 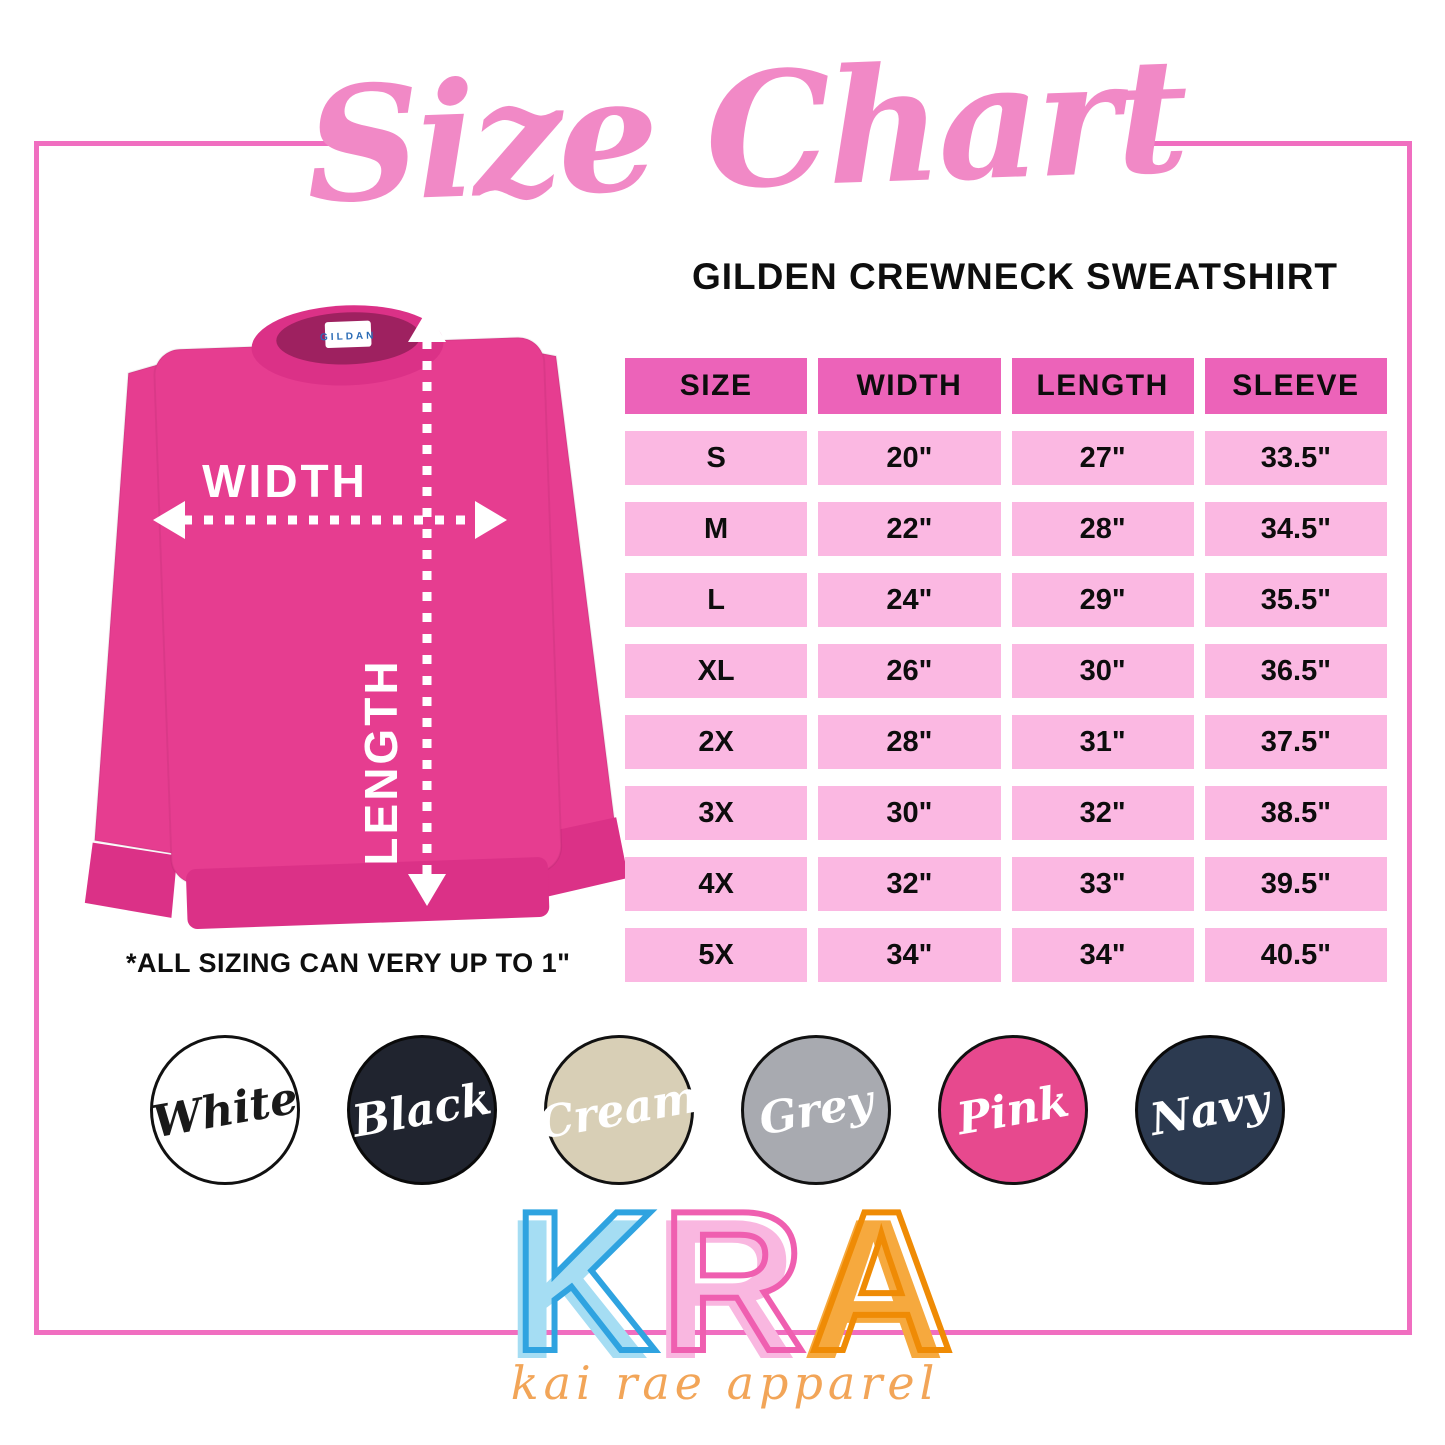 What do you see at coordinates (169, 520) in the screenshot?
I see `width-arrowhead-left` at bounding box center [169, 520].